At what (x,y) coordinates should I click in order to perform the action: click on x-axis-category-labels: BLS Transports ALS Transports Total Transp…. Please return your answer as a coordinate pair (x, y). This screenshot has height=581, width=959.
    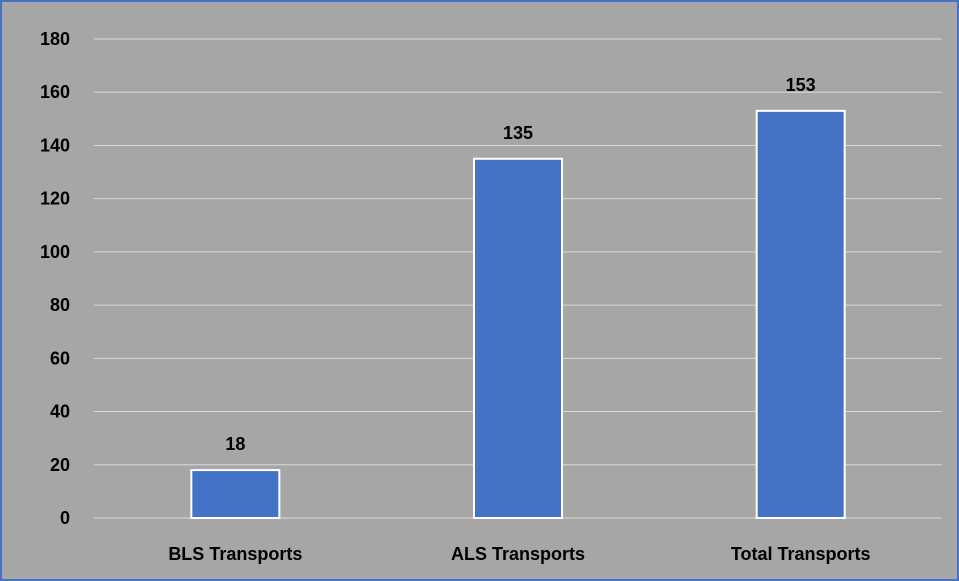
    Looking at the image, I should click on (519, 554).